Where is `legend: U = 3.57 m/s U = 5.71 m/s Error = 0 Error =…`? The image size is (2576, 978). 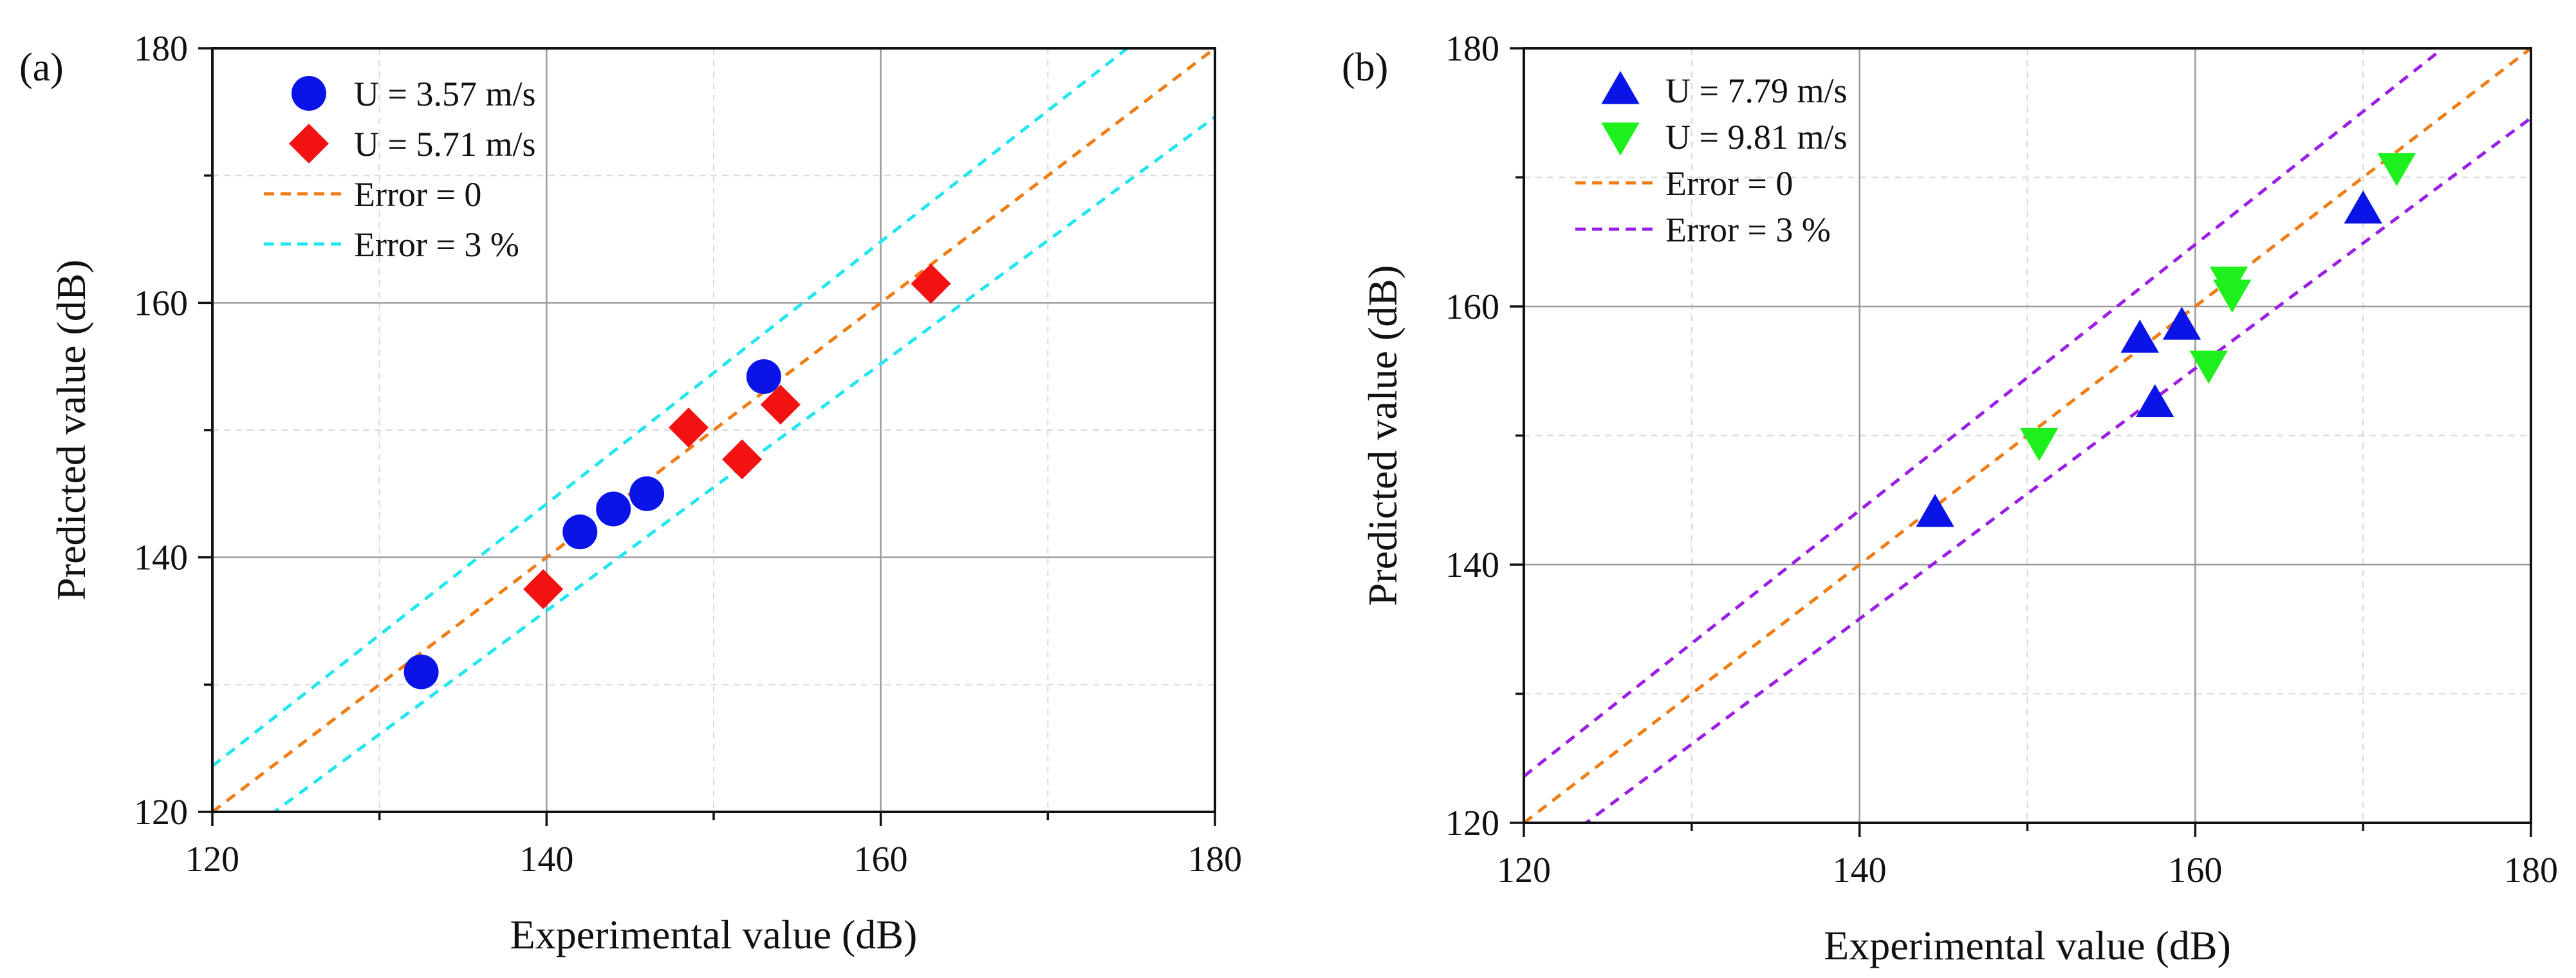 legend: U = 3.57 m/s U = 5.71 m/s Error = 0 Error =… is located at coordinates (399, 169).